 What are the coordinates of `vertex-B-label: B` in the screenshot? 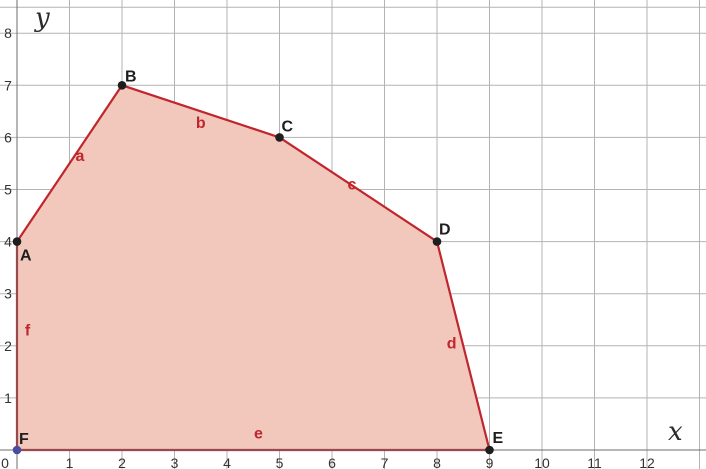 It's located at (131, 76).